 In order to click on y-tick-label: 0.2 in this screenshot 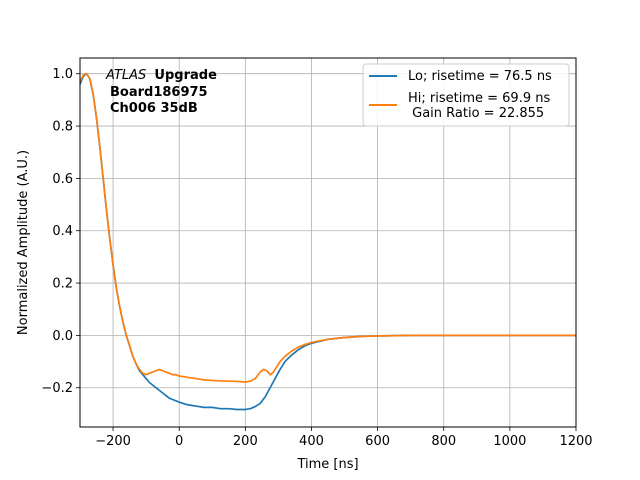, I will do `click(62, 284)`.